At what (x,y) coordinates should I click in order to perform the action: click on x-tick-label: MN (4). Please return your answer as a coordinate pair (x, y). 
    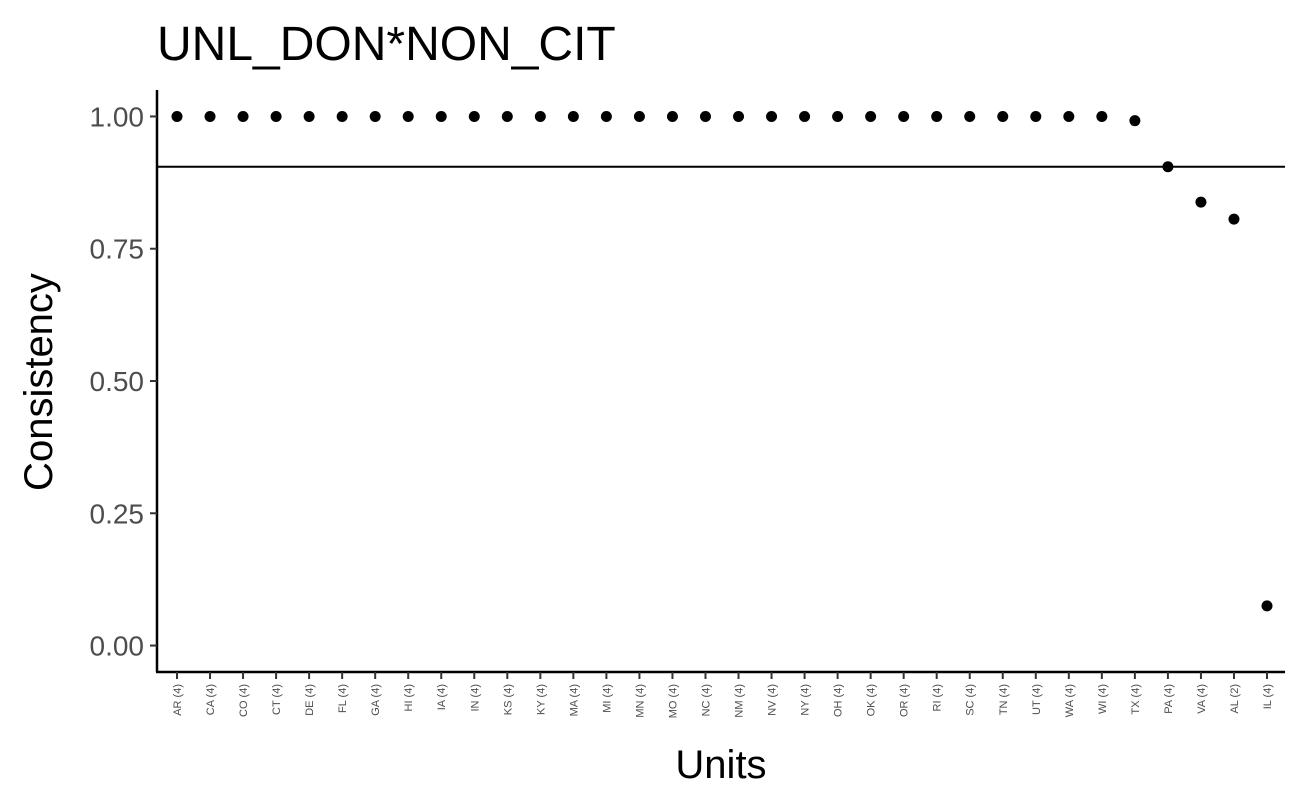
    Looking at the image, I should click on (640, 701).